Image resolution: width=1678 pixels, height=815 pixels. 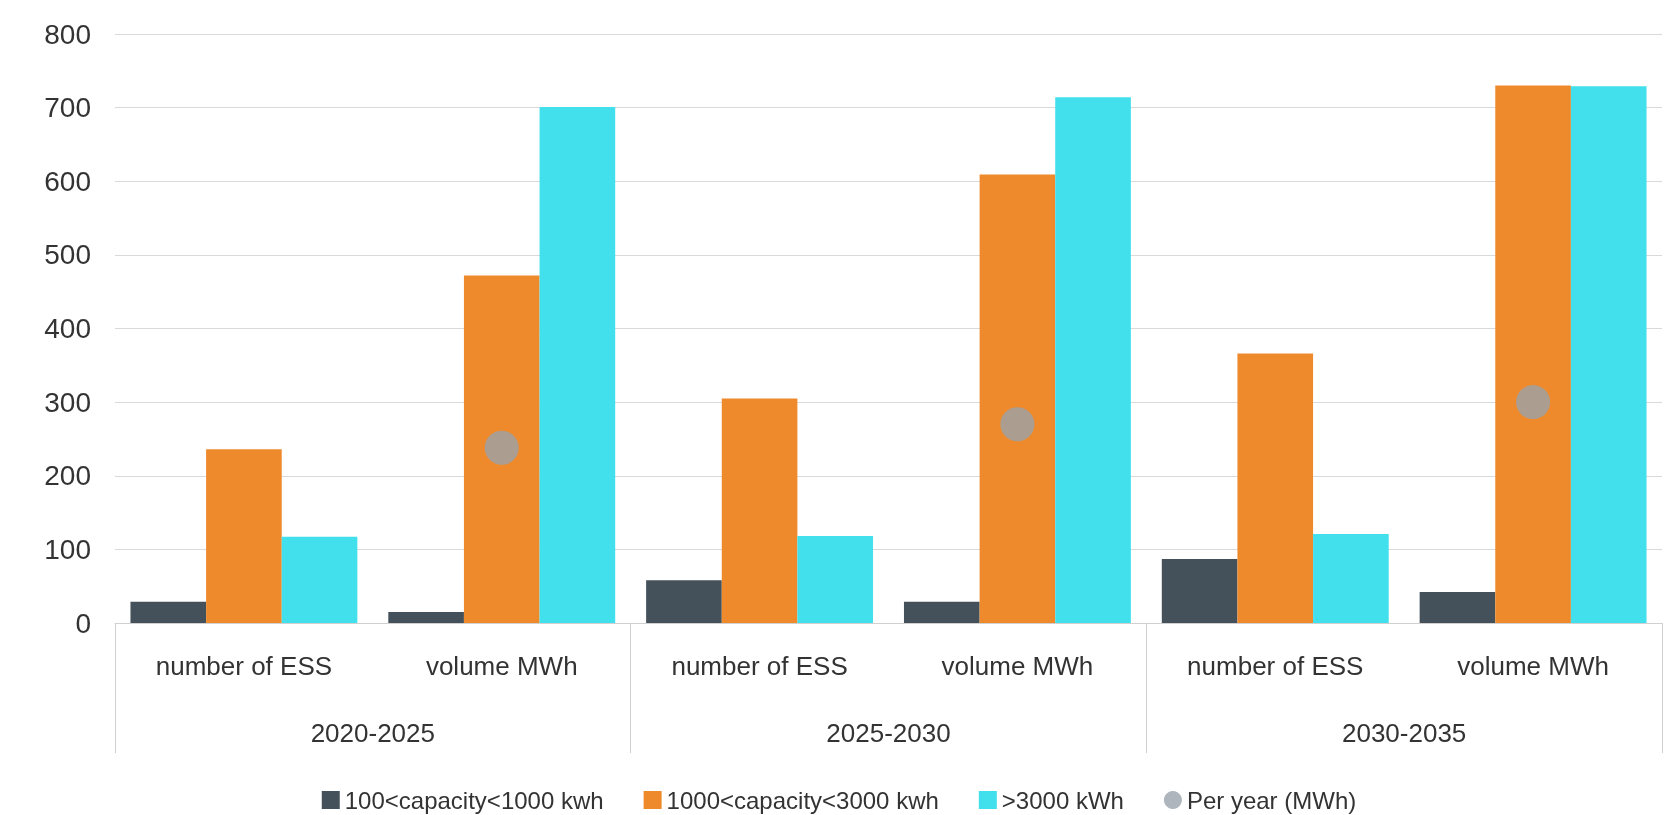 What do you see at coordinates (67, 181) in the screenshot?
I see `y-tick-label: 600` at bounding box center [67, 181].